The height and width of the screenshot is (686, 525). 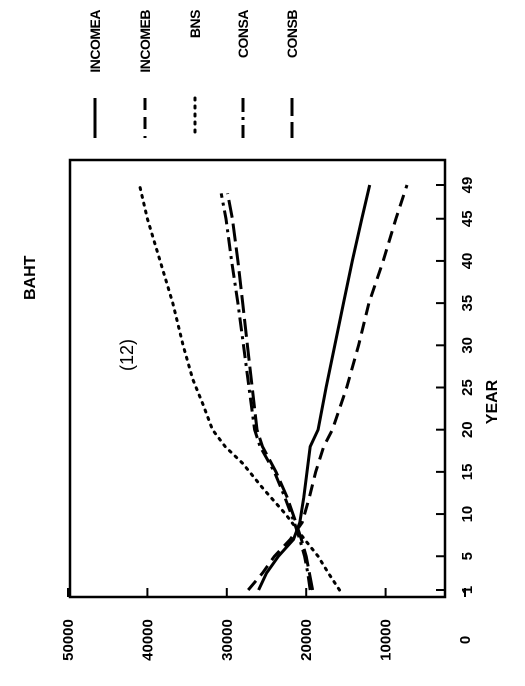 I want to click on legend-item-consb: CONSB, so click(x=292, y=74).